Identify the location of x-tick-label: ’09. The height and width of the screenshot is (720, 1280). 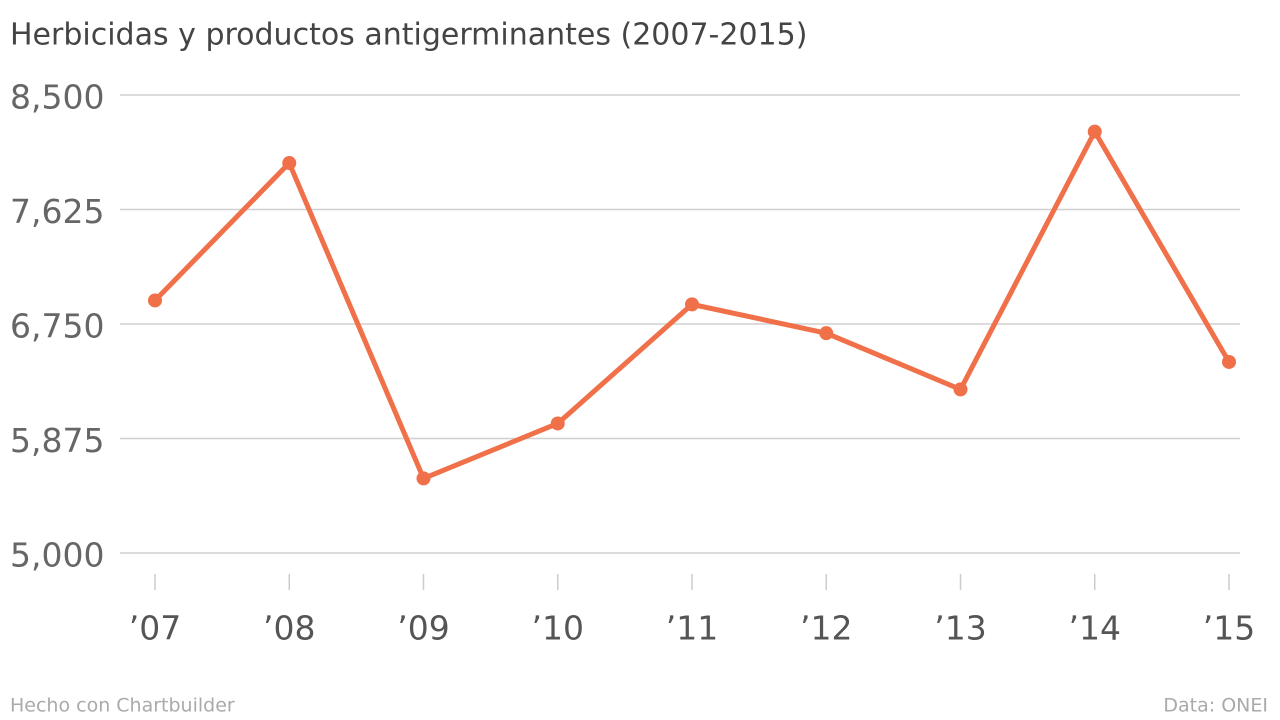
(423, 628).